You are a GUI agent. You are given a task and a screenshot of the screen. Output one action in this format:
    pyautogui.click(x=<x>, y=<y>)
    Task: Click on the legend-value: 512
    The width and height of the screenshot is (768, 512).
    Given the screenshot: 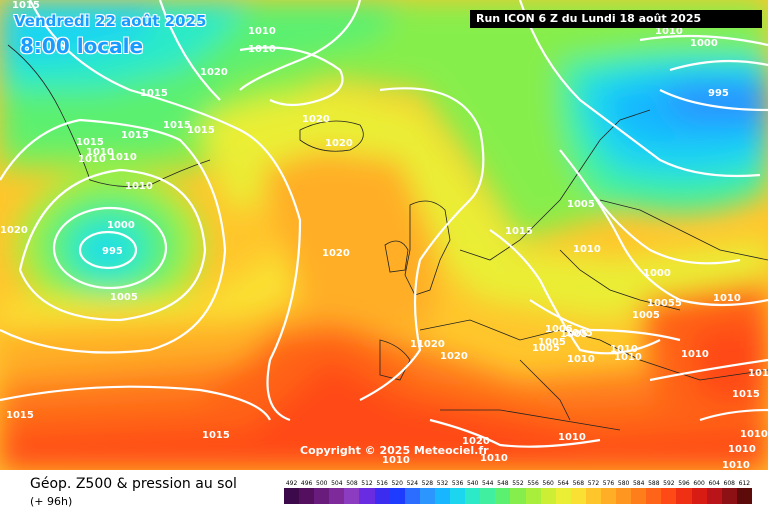 What is the action you would take?
    pyautogui.click(x=367, y=483)
    